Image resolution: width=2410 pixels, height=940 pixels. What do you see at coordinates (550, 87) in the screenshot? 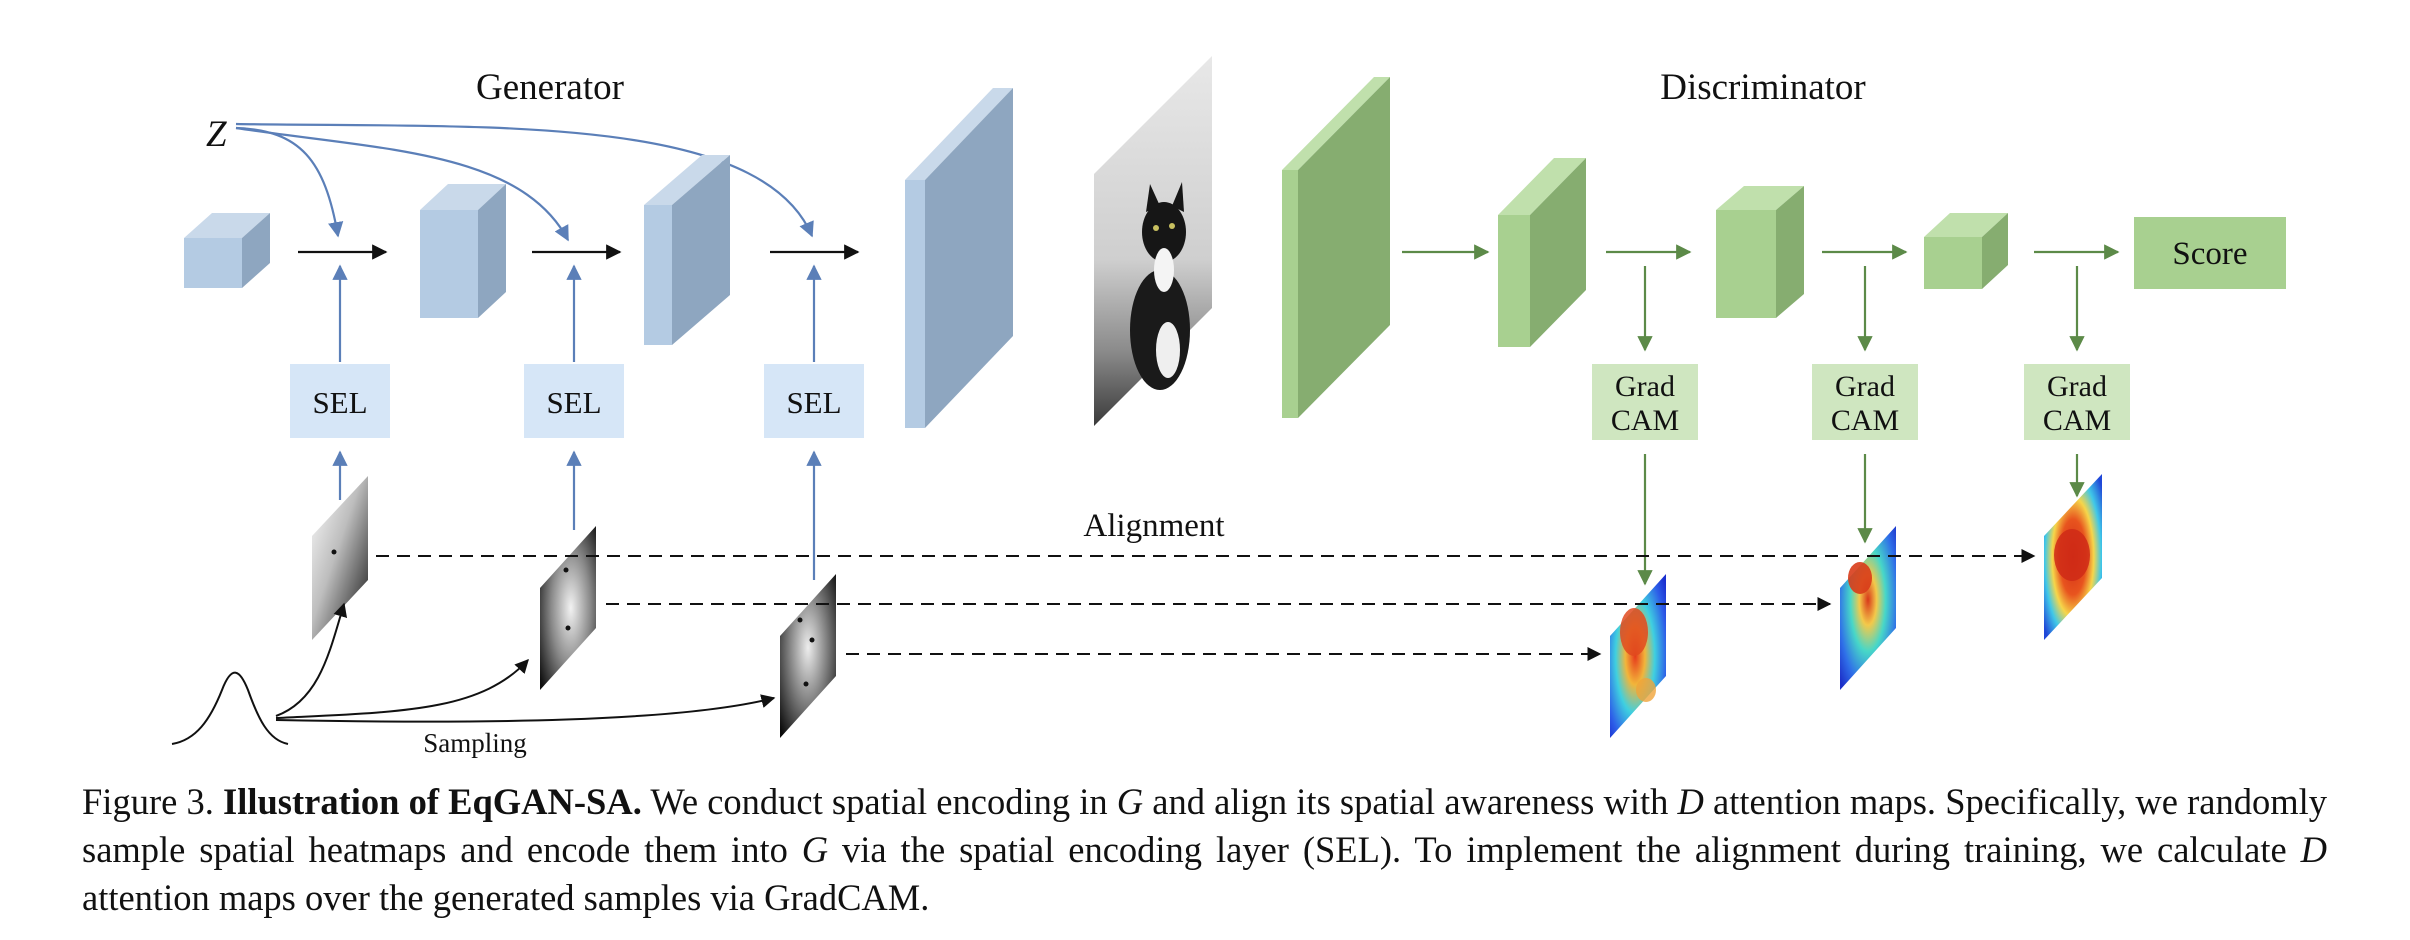
I see `generator-title: Generator` at bounding box center [550, 87].